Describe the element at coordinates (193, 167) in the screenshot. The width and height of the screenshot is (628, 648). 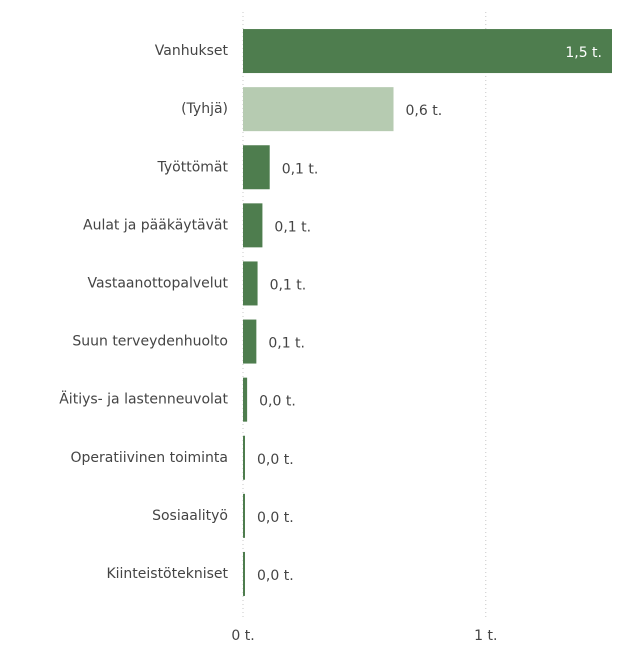
I see `y-tick-label: Työttömät` at that location.